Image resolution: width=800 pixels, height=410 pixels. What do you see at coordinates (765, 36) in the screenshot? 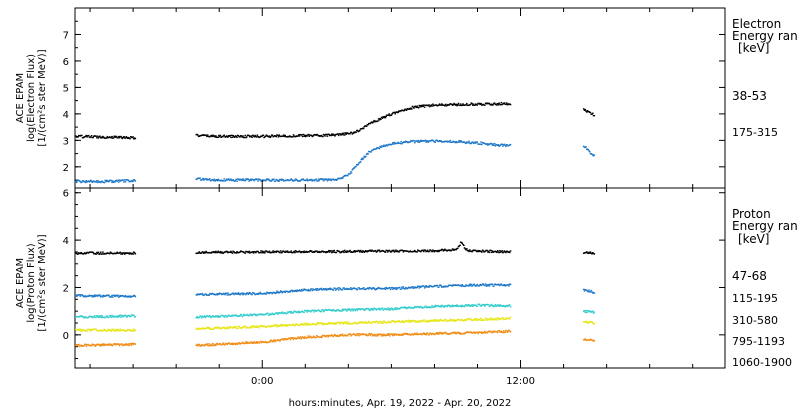
I see `electron-legend-subtitle: Energy ran` at bounding box center [765, 36].